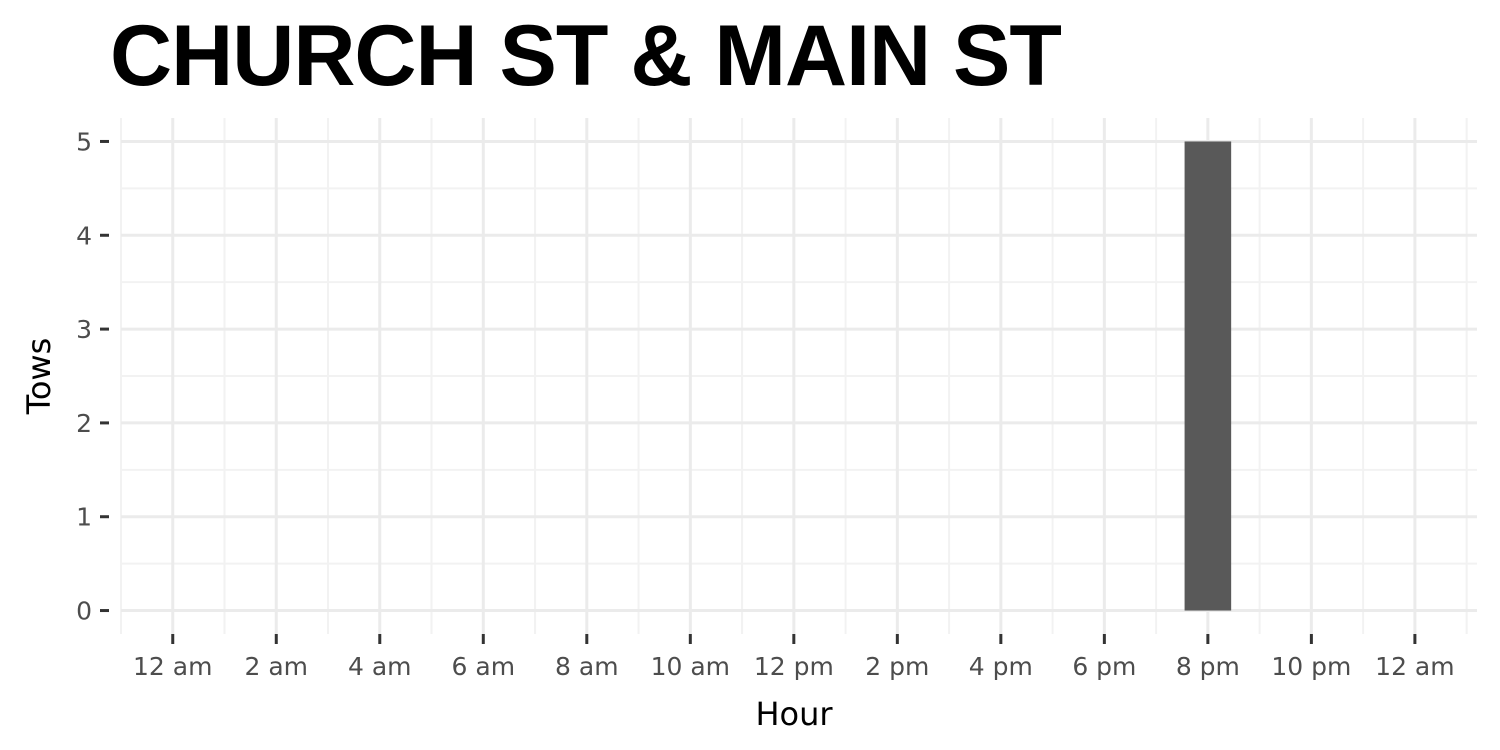 This screenshot has width=1500, height=750. Describe the element at coordinates (380, 666) in the screenshot. I see `x-tick-label: 4 am` at that location.